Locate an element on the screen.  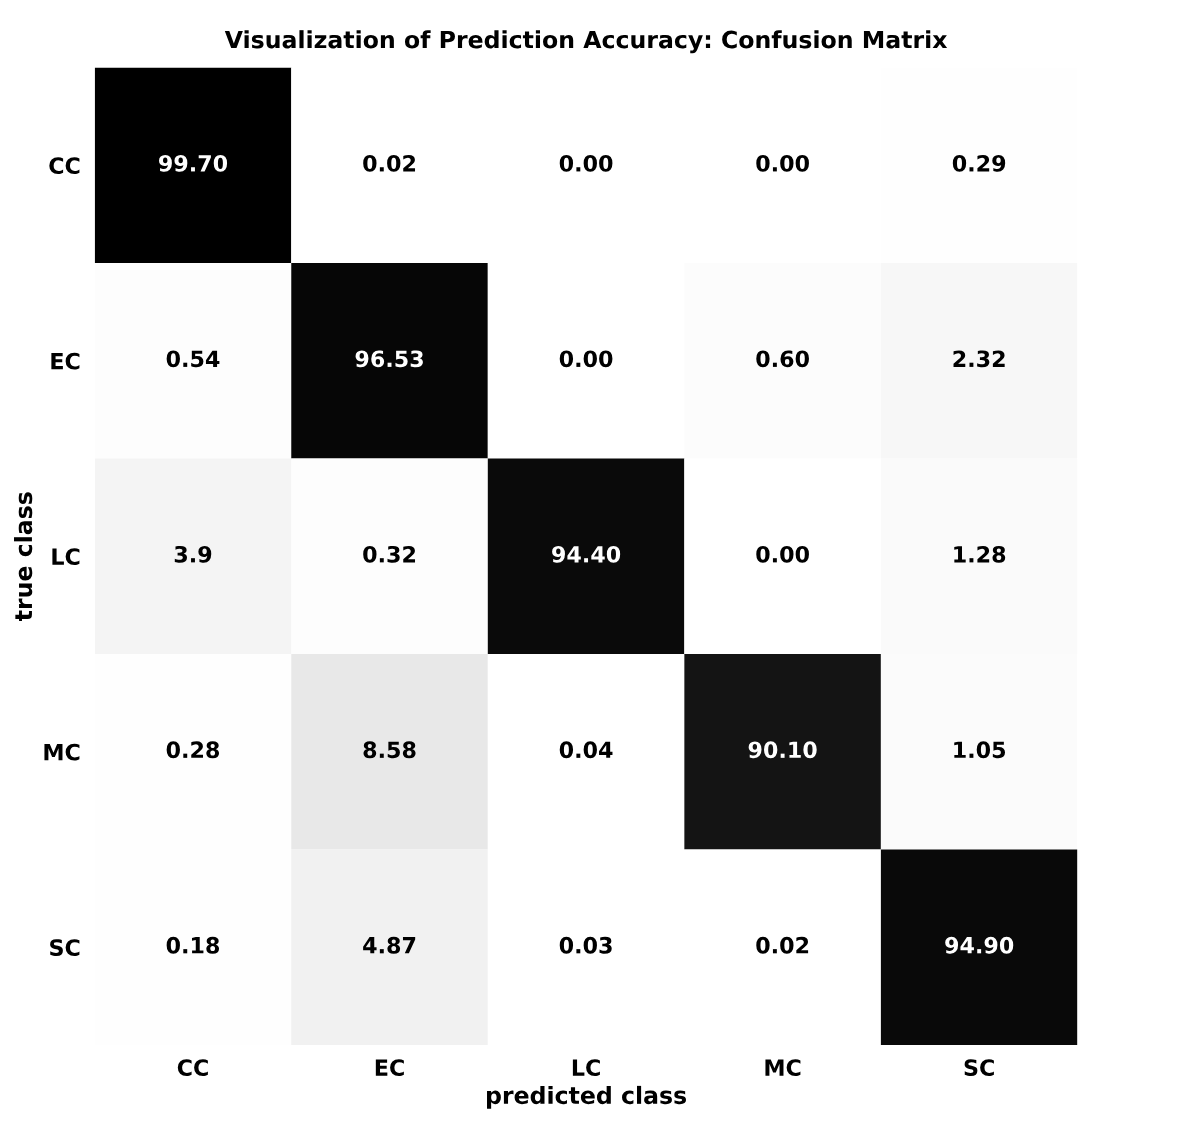
data-label: 0.28 is located at coordinates (193, 750).